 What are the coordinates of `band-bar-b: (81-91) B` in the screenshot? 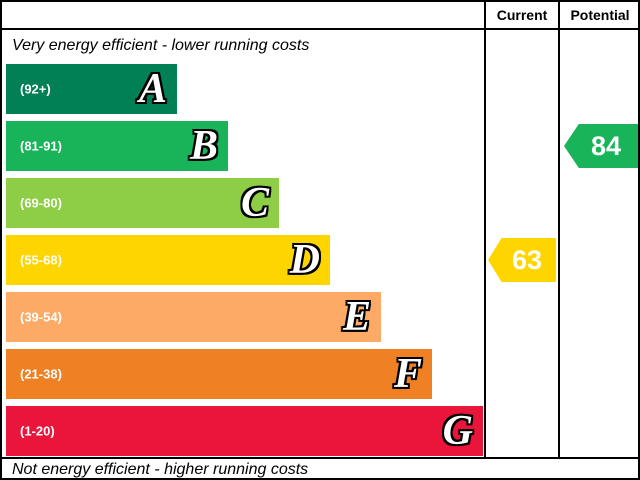 It's located at (117, 146).